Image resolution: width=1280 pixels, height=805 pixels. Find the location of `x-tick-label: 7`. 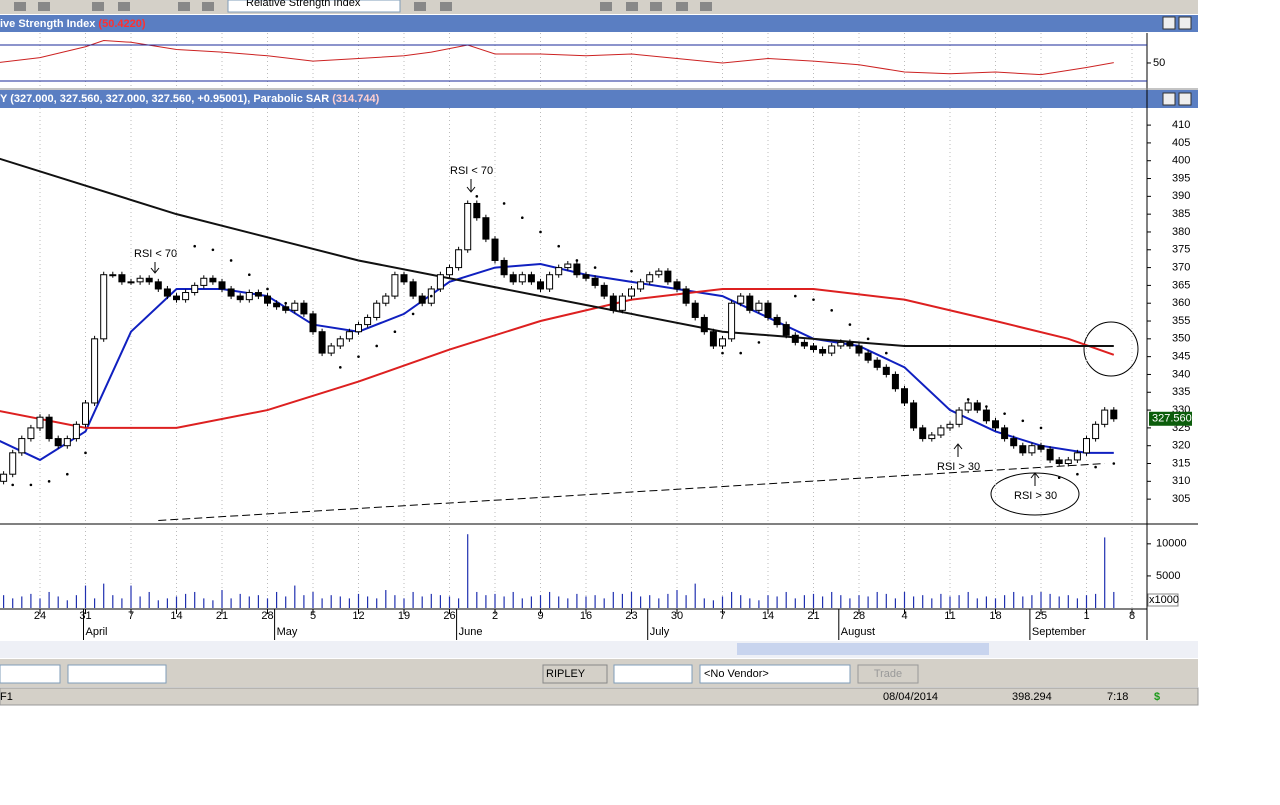

x-tick-label: 7 is located at coordinates (722, 616).